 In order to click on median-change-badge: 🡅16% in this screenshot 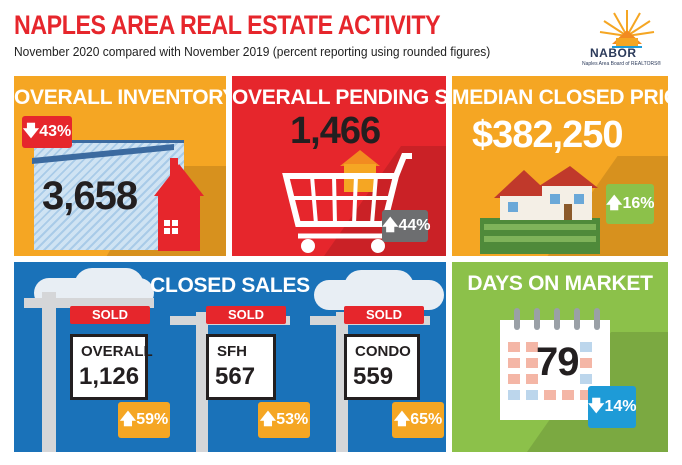, I will do `click(630, 204)`.